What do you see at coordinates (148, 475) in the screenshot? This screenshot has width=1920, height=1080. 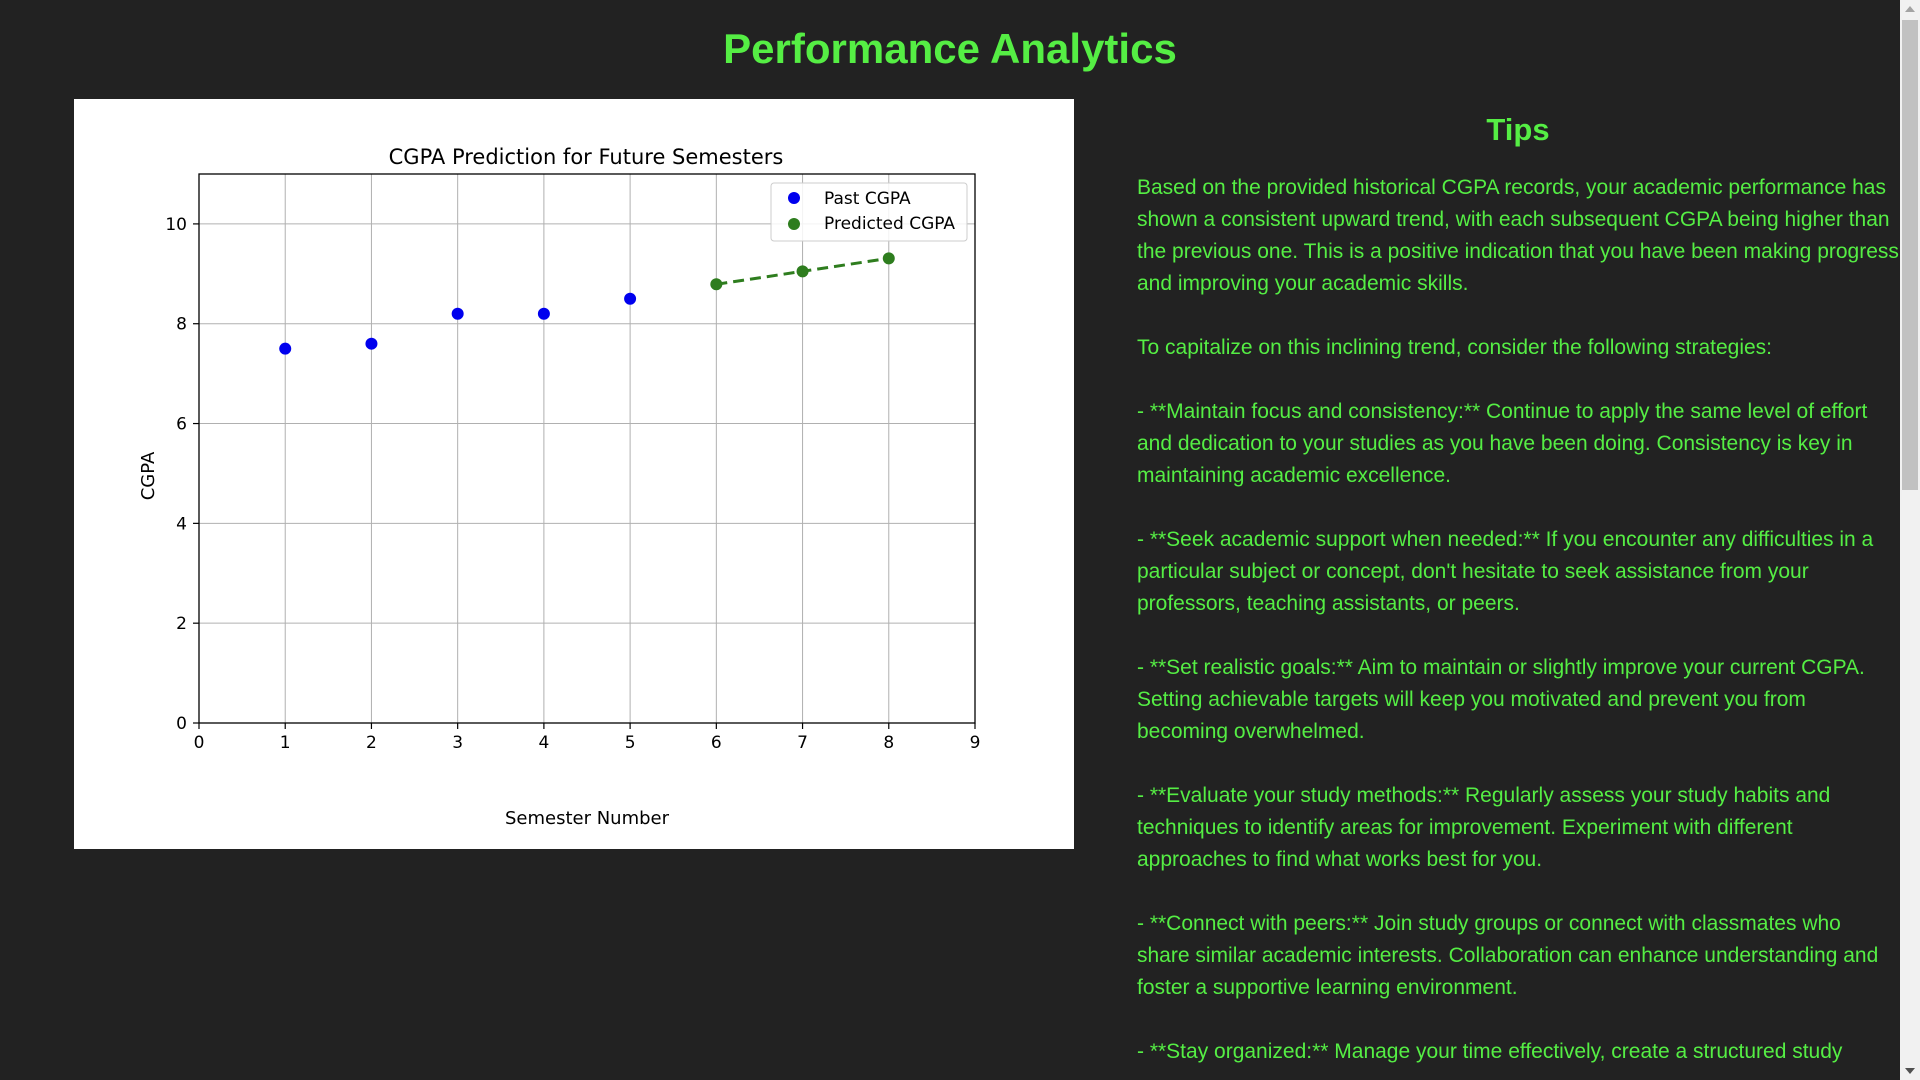 I see `y-axis-label: CGPA` at bounding box center [148, 475].